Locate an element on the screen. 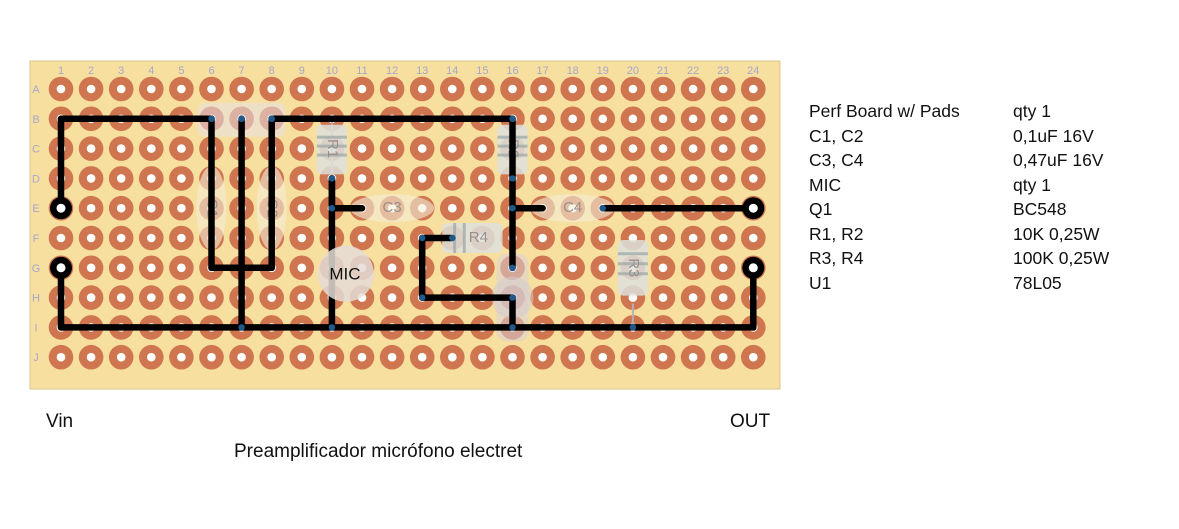 This screenshot has width=1179, height=529. column-label: 15 is located at coordinates (482, 71).